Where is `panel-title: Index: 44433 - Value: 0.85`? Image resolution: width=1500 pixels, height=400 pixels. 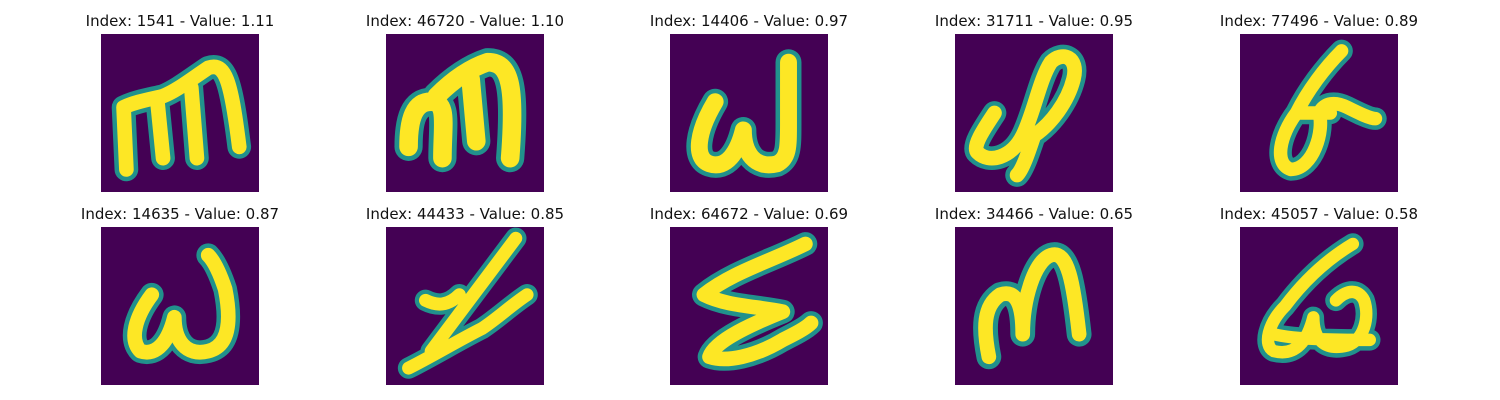 panel-title: Index: 44433 - Value: 0.85 is located at coordinates (465, 214).